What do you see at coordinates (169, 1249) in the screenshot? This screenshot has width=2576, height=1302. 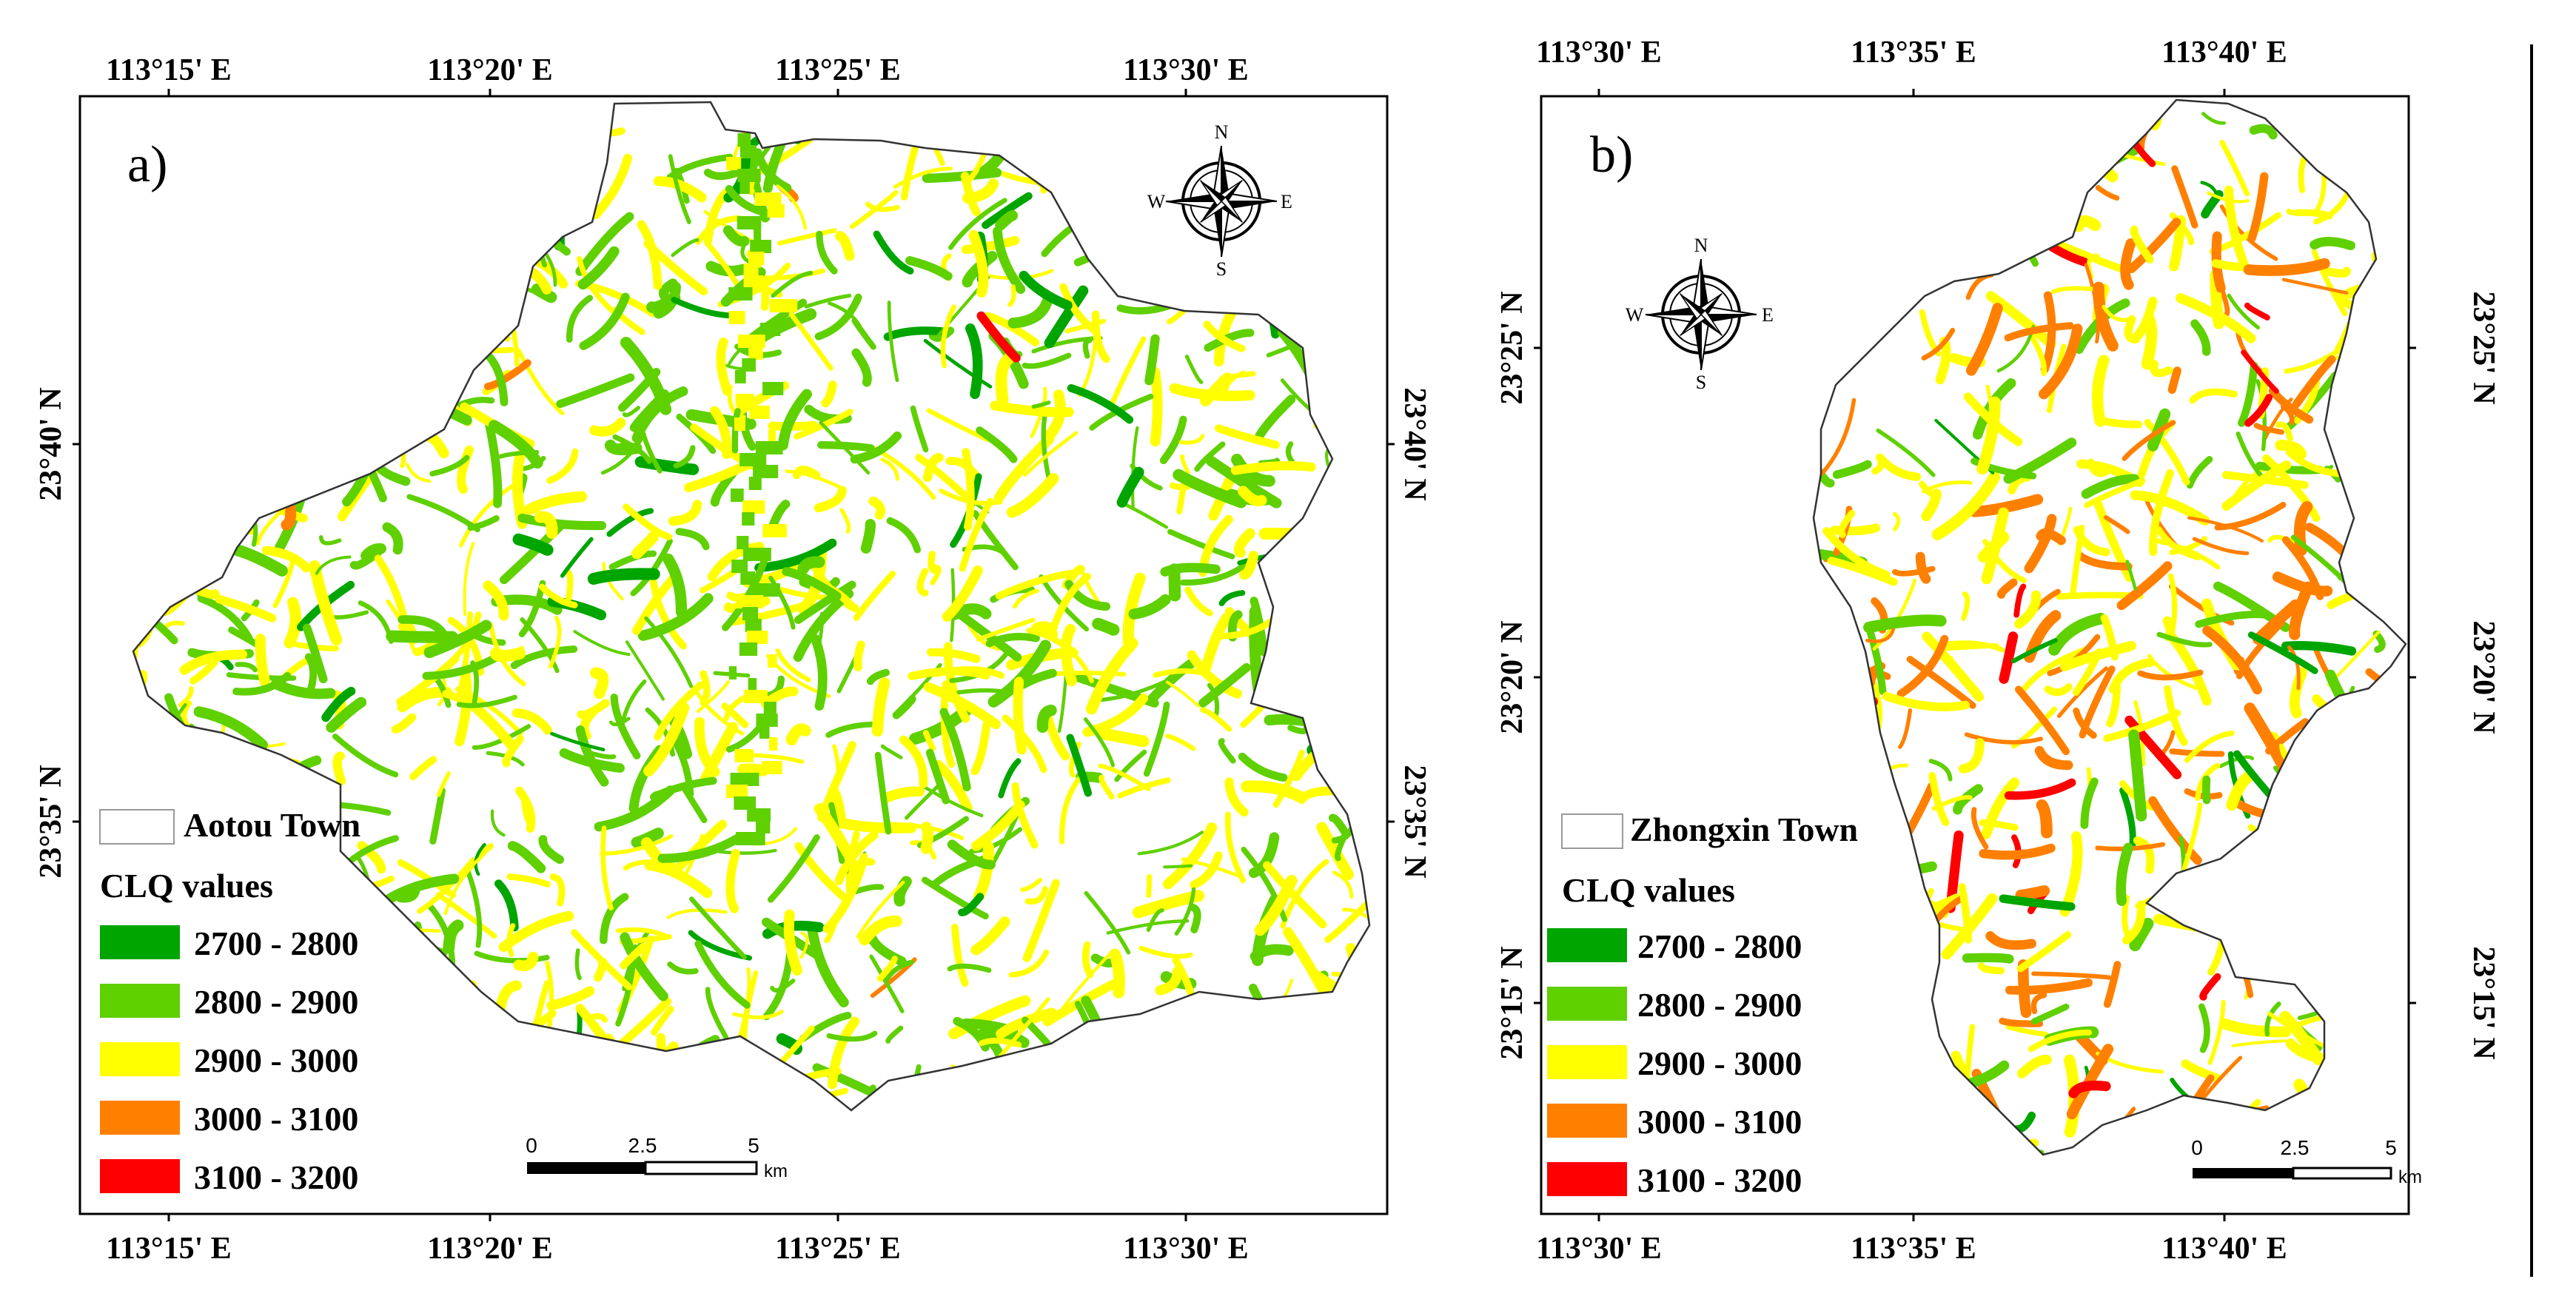 I see `panel-a-lon-bottom-1: 113°15' E` at bounding box center [169, 1249].